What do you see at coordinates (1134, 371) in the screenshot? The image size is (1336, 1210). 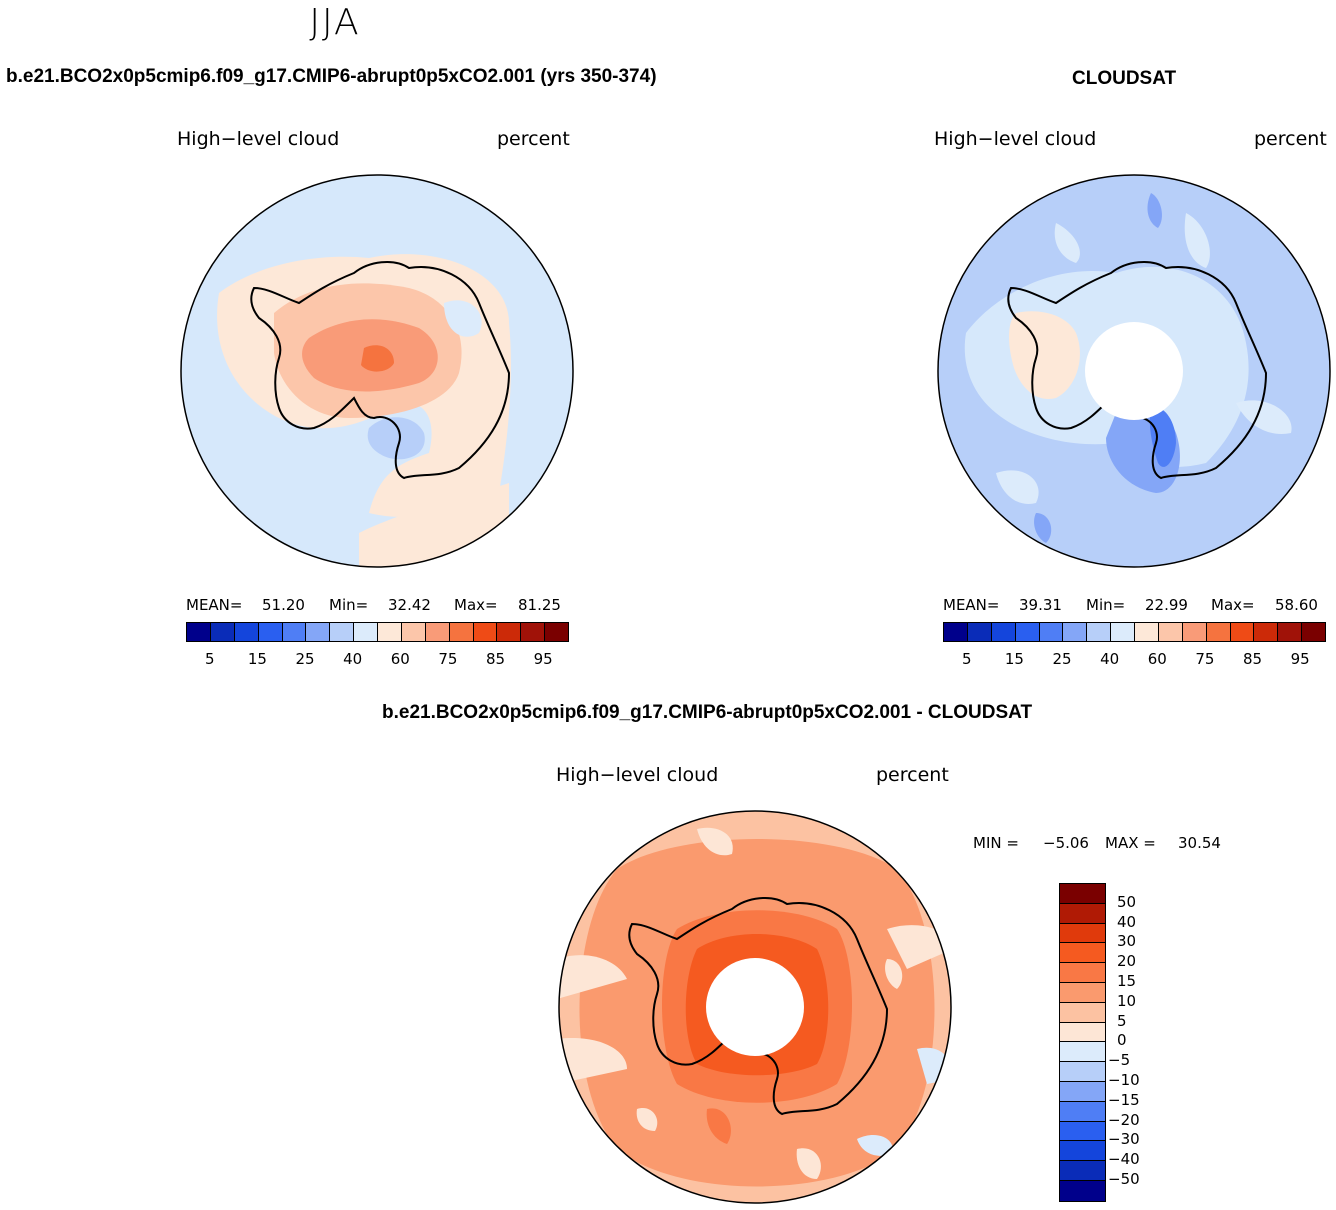 I see `obs-polar-map` at bounding box center [1134, 371].